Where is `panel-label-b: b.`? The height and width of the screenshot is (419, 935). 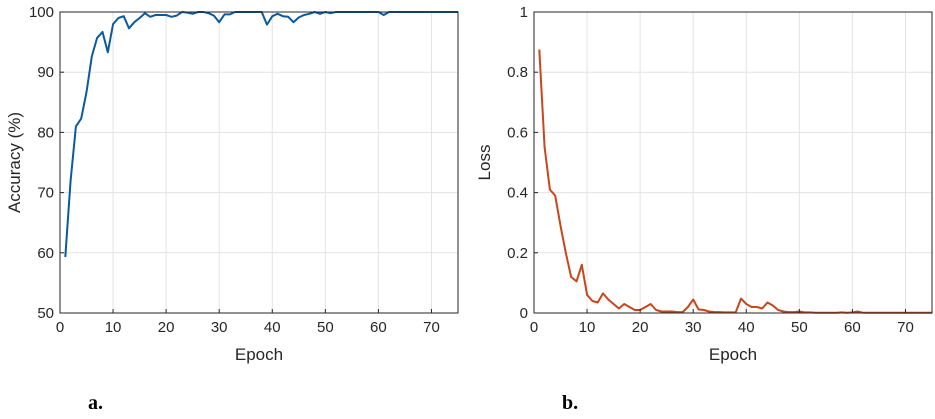 panel-label-b: b. is located at coordinates (570, 403).